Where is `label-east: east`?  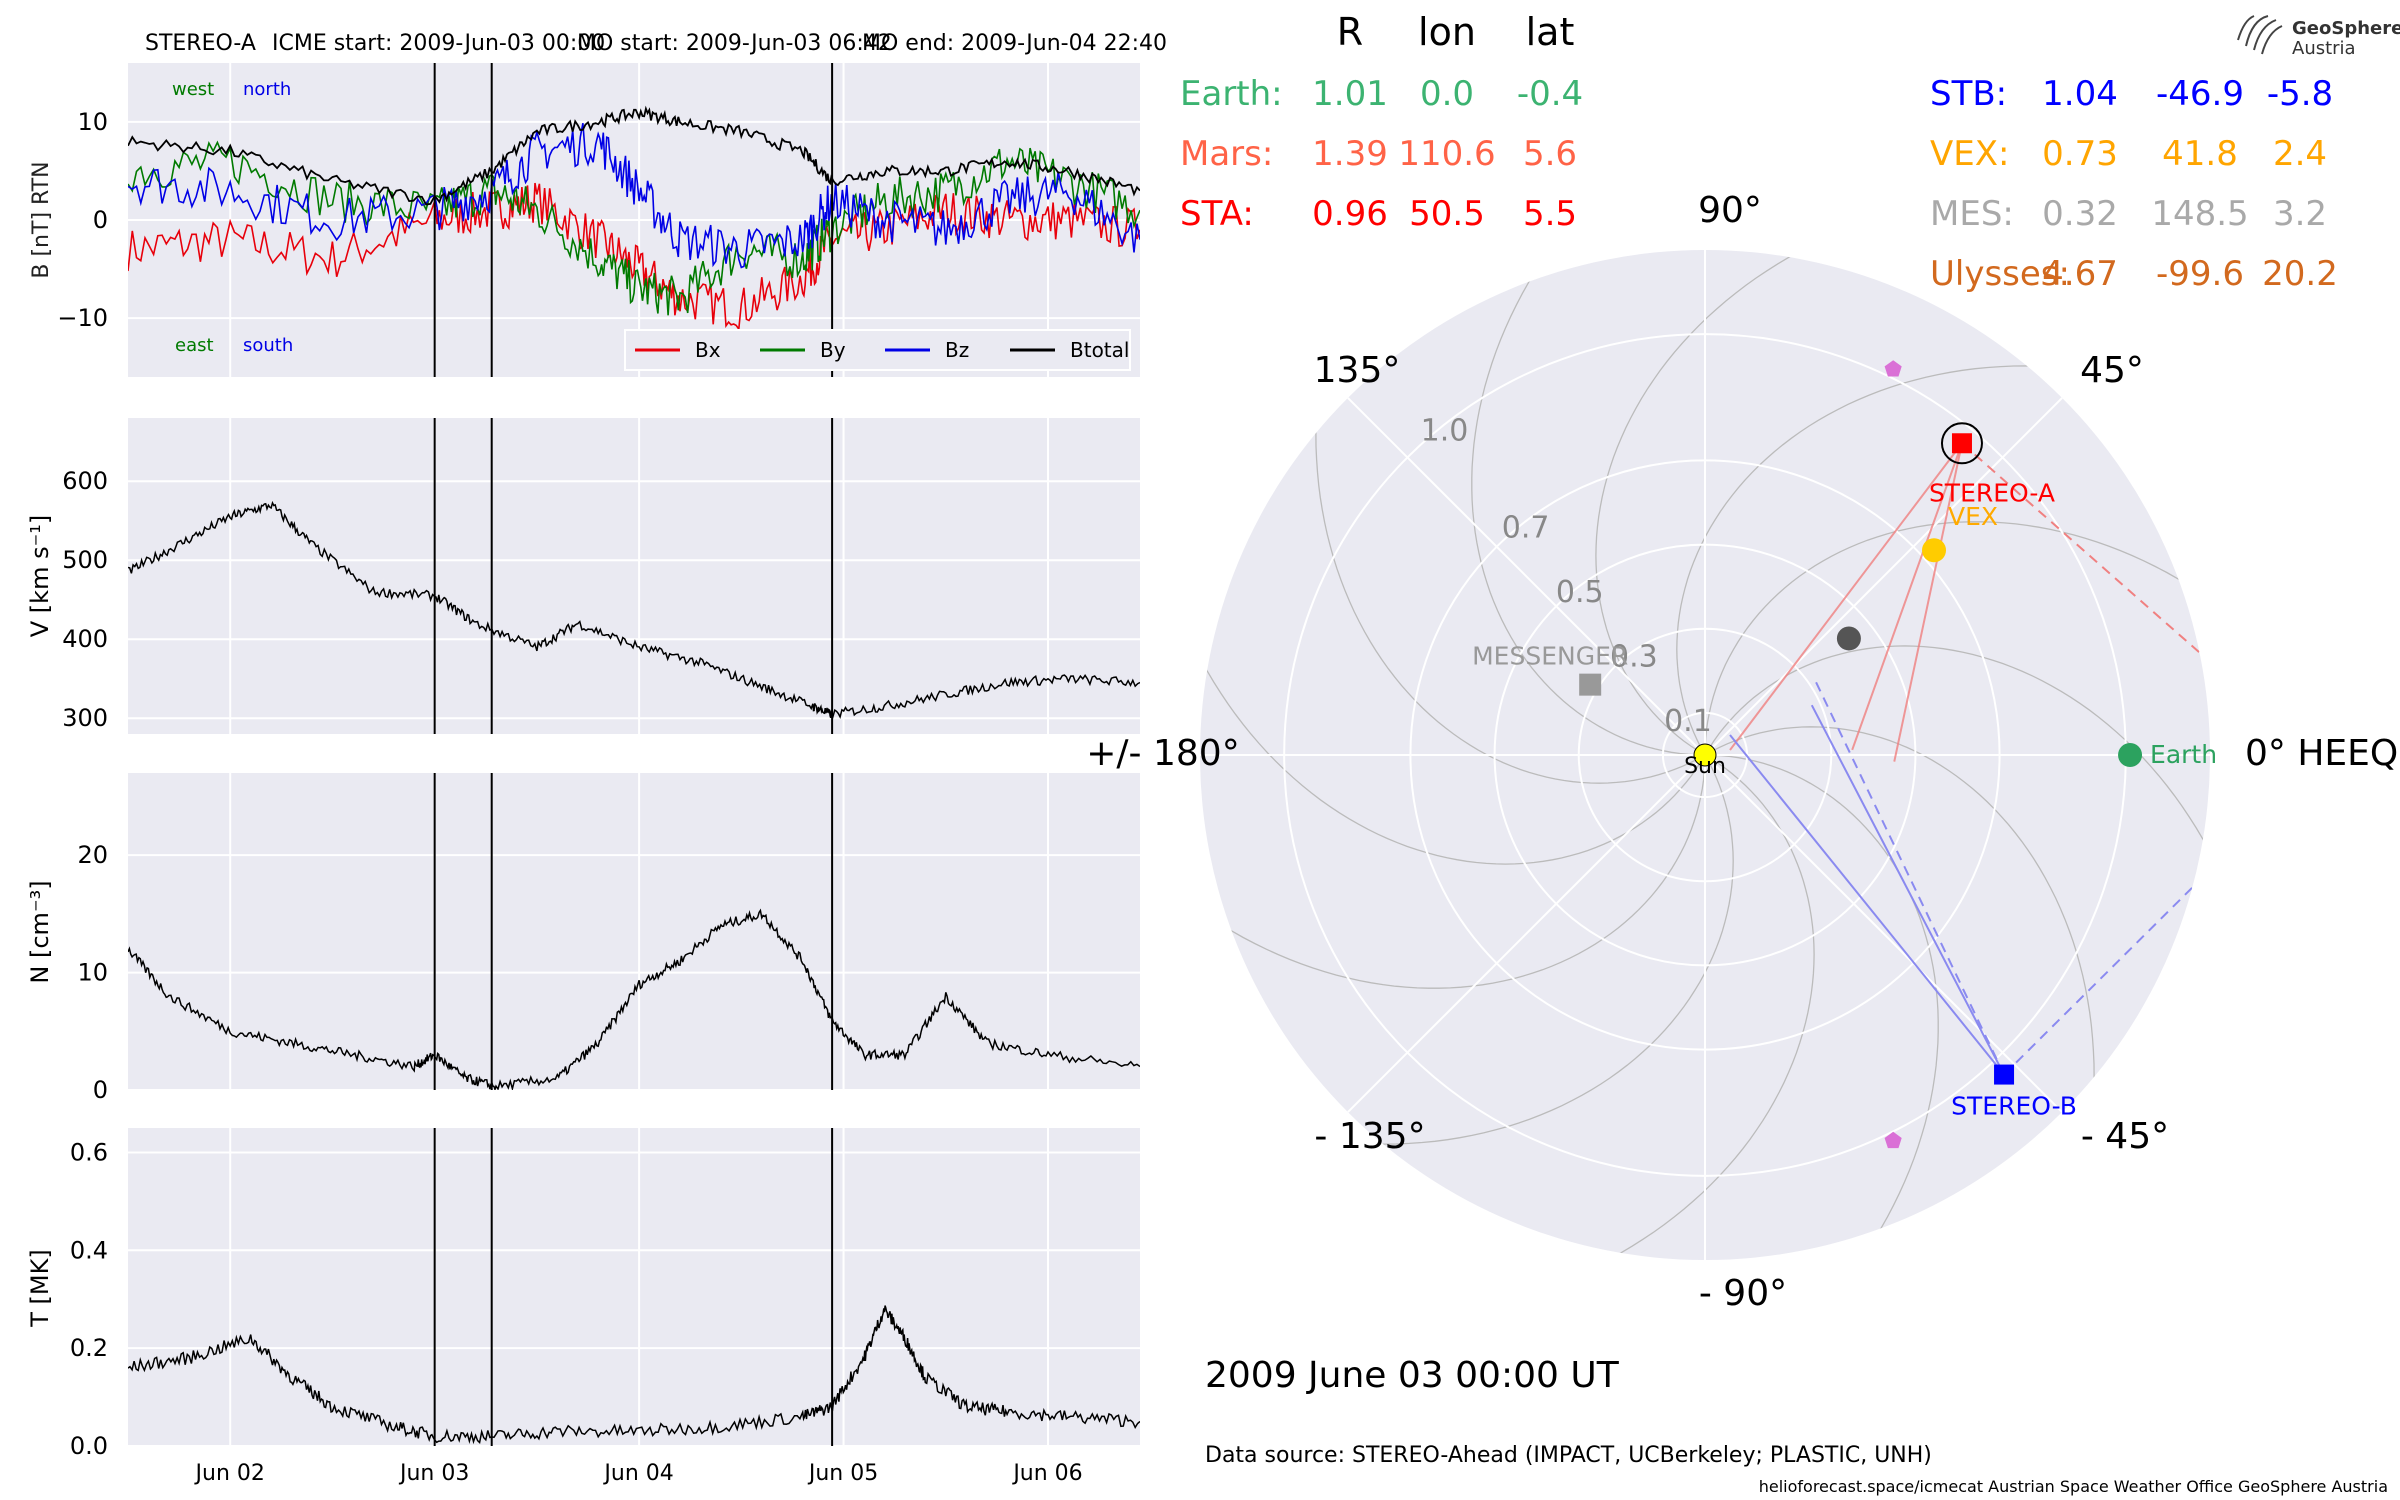 label-east: east is located at coordinates (194, 345).